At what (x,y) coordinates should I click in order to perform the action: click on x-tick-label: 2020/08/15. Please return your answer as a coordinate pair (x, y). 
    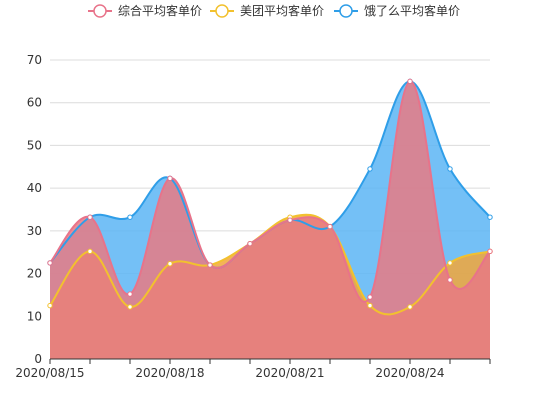
    Looking at the image, I should click on (49, 373).